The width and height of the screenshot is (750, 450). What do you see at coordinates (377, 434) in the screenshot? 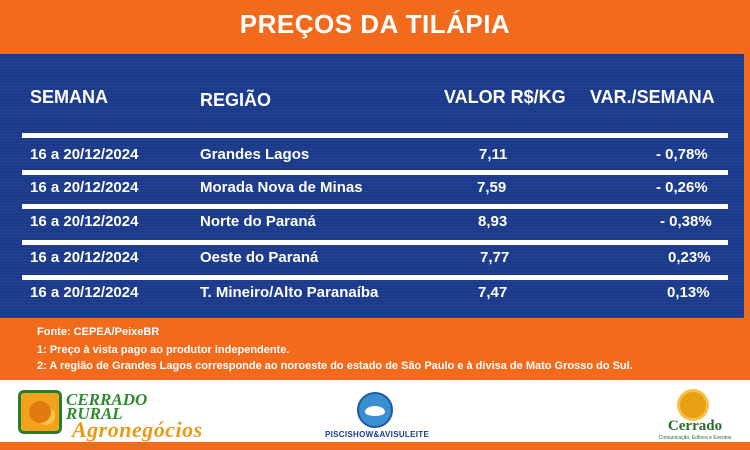
I see `piscishow-label: PISCISHOW&AVISULEITE` at bounding box center [377, 434].